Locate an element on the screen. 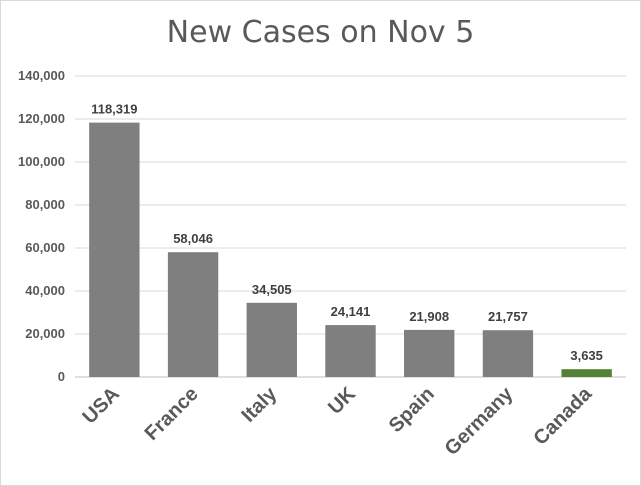 The width and height of the screenshot is (641, 486). y-tick-label: 120,000 is located at coordinates (41, 118).